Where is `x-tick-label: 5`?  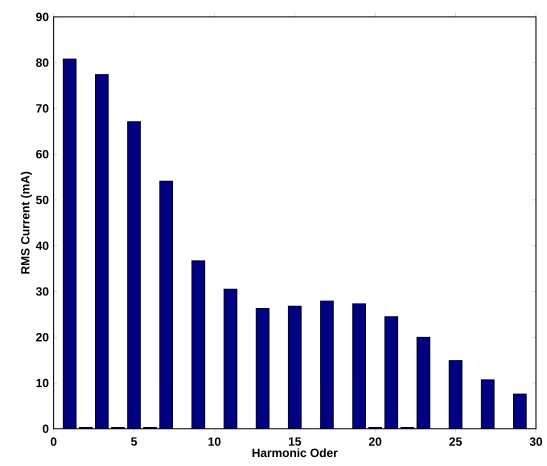 x-tick-label: 5 is located at coordinates (134, 441).